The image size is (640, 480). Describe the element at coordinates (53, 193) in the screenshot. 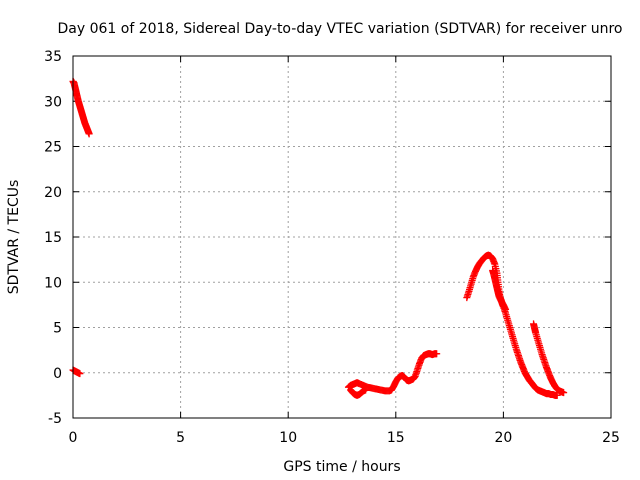

I see `y-tick-label: 20` at that location.